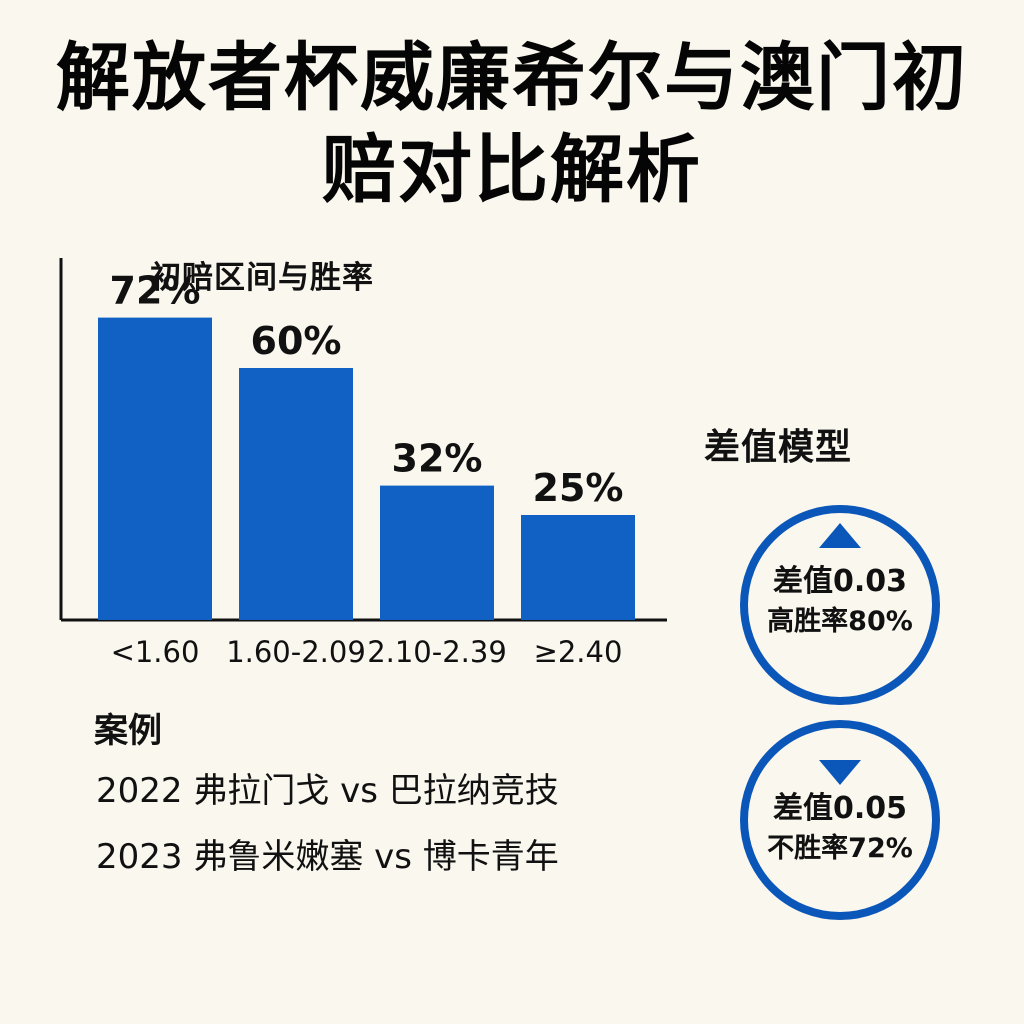  I want to click on difference-value-003: 差值0.03, so click(840, 581).